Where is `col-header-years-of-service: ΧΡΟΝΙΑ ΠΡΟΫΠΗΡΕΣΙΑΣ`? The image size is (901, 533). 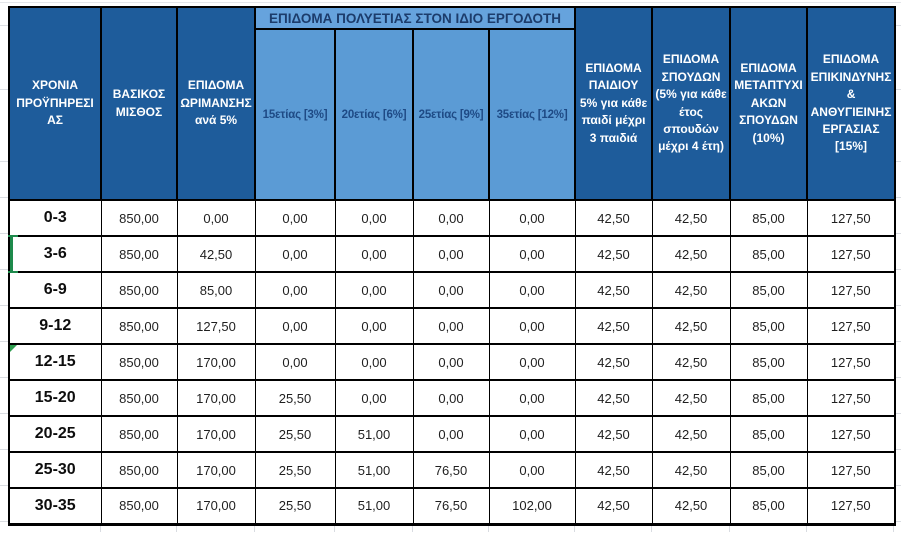 col-header-years-of-service: ΧΡΟΝΙΑ ΠΡΟΫΠΗΡΕΣΙΑΣ is located at coordinates (55, 103).